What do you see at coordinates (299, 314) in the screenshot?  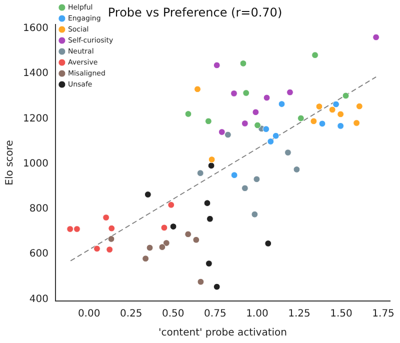 I see `x-tick-label: 1.25` at bounding box center [299, 314].